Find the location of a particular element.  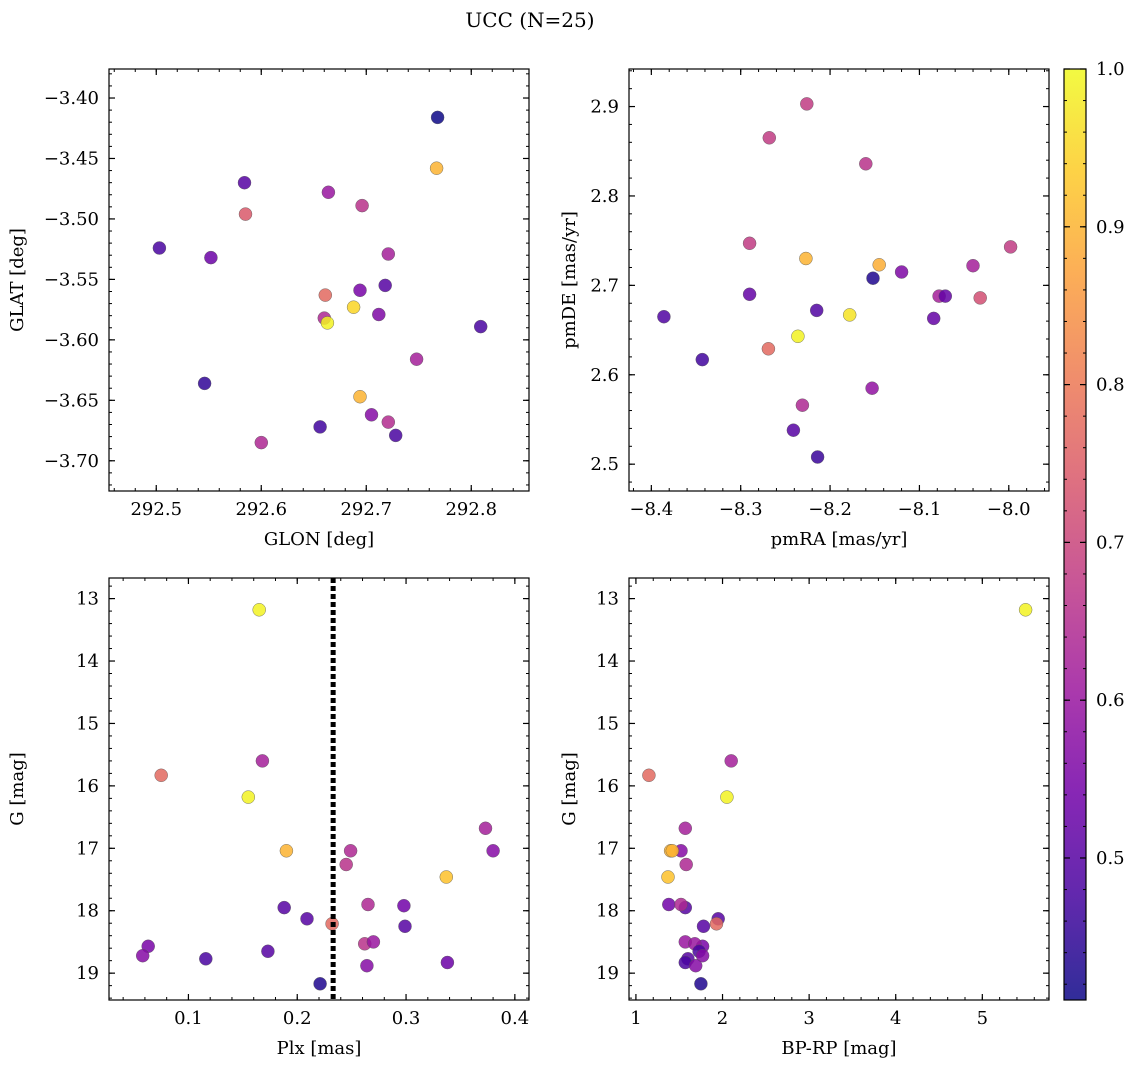

x-tick-label: 1 is located at coordinates (635, 1018).